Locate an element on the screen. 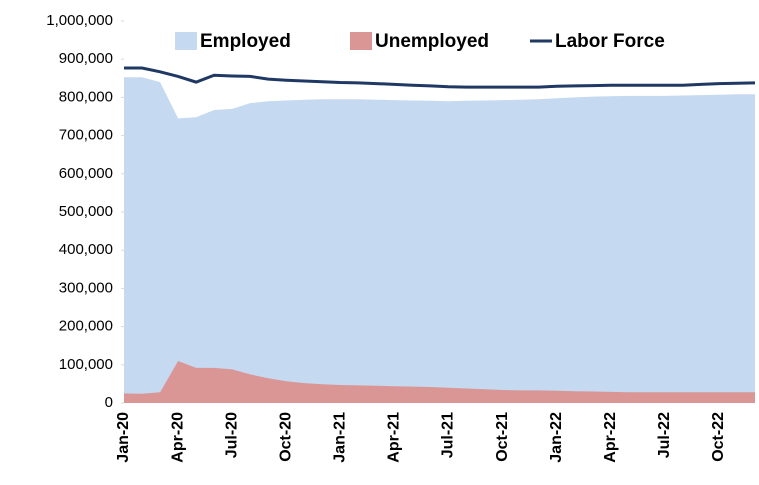 The image size is (759, 485). x-tick-label: Jul-22 is located at coordinates (664, 435).